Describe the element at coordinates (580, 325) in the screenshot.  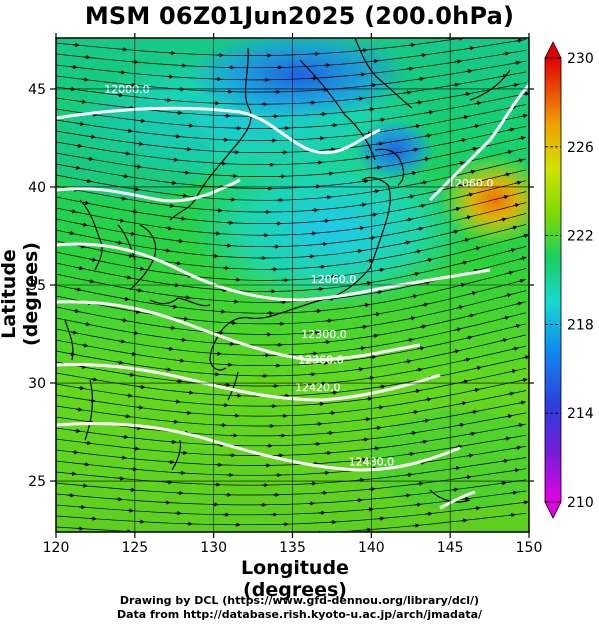
I see `colorbar-tick-label: 218` at that location.